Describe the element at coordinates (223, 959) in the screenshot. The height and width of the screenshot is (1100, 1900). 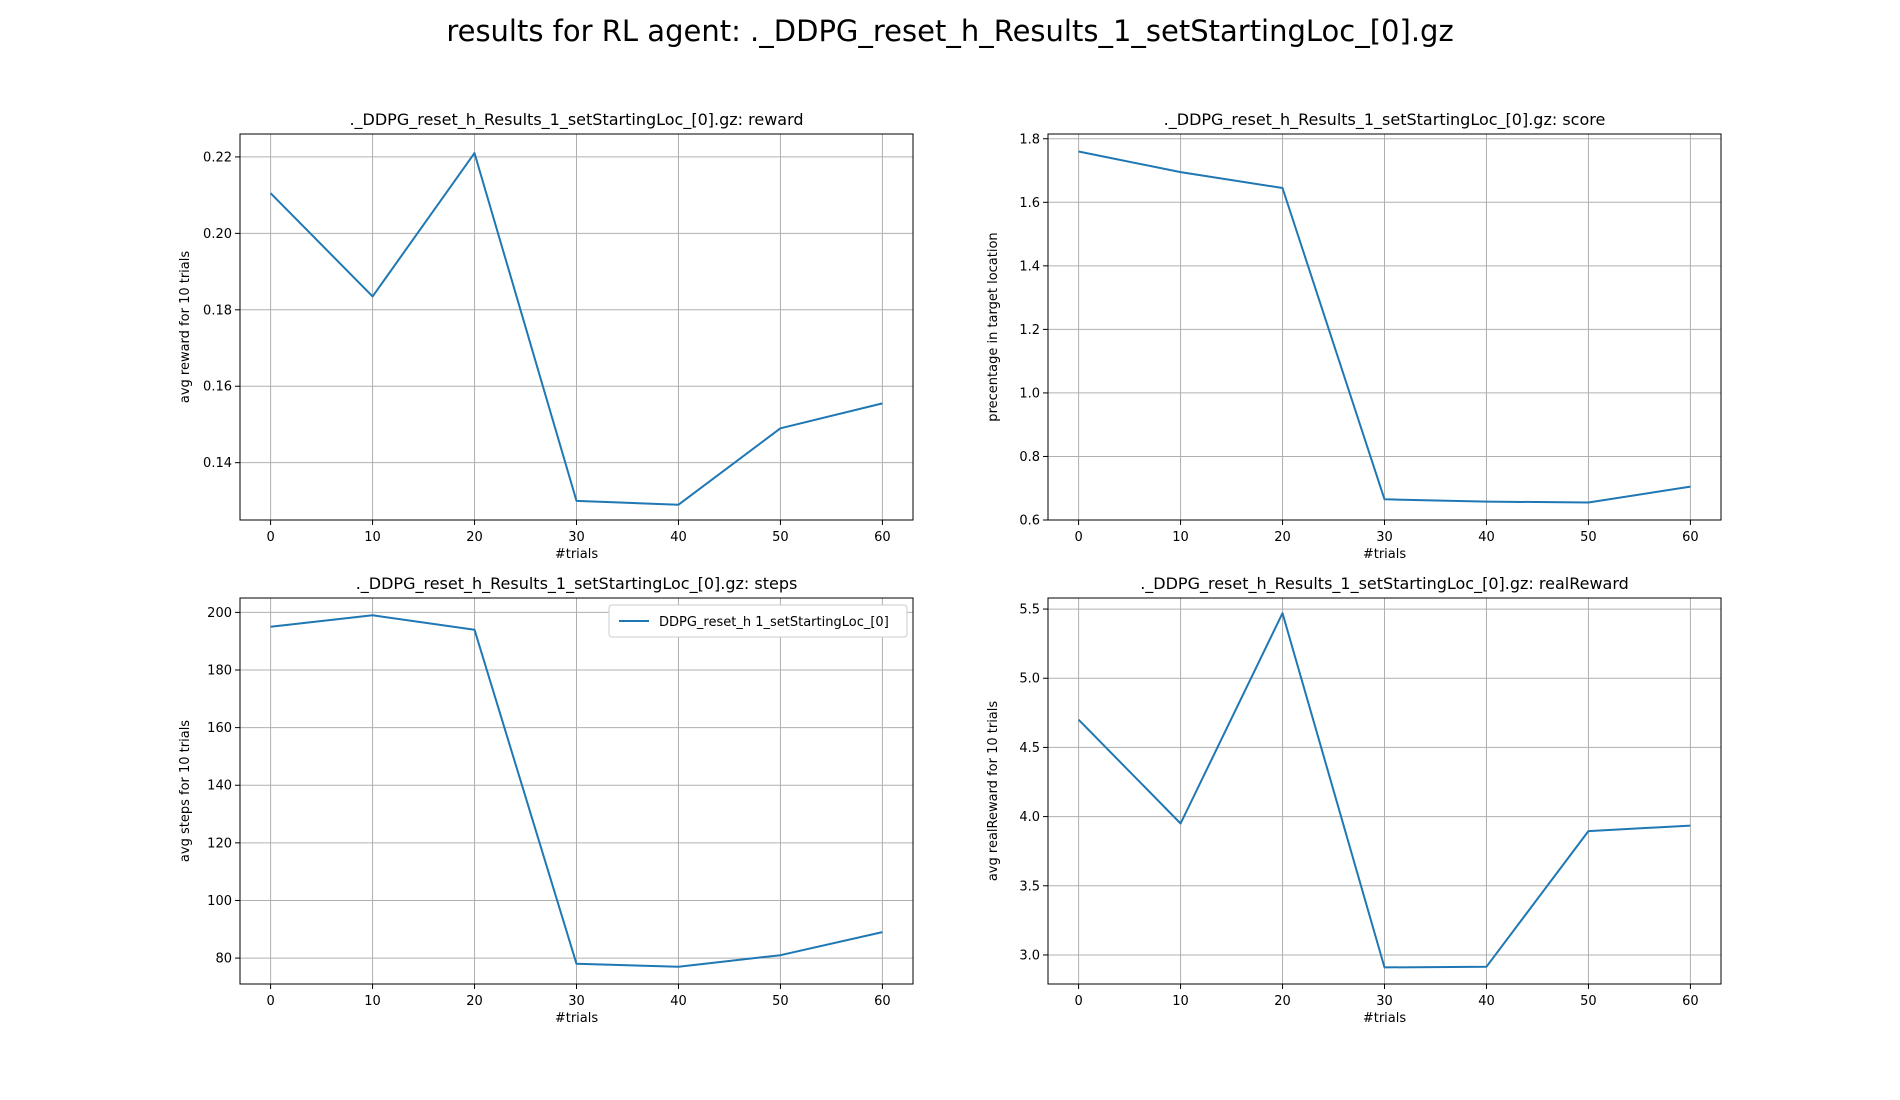
I see `y-tick-label: 80` at that location.